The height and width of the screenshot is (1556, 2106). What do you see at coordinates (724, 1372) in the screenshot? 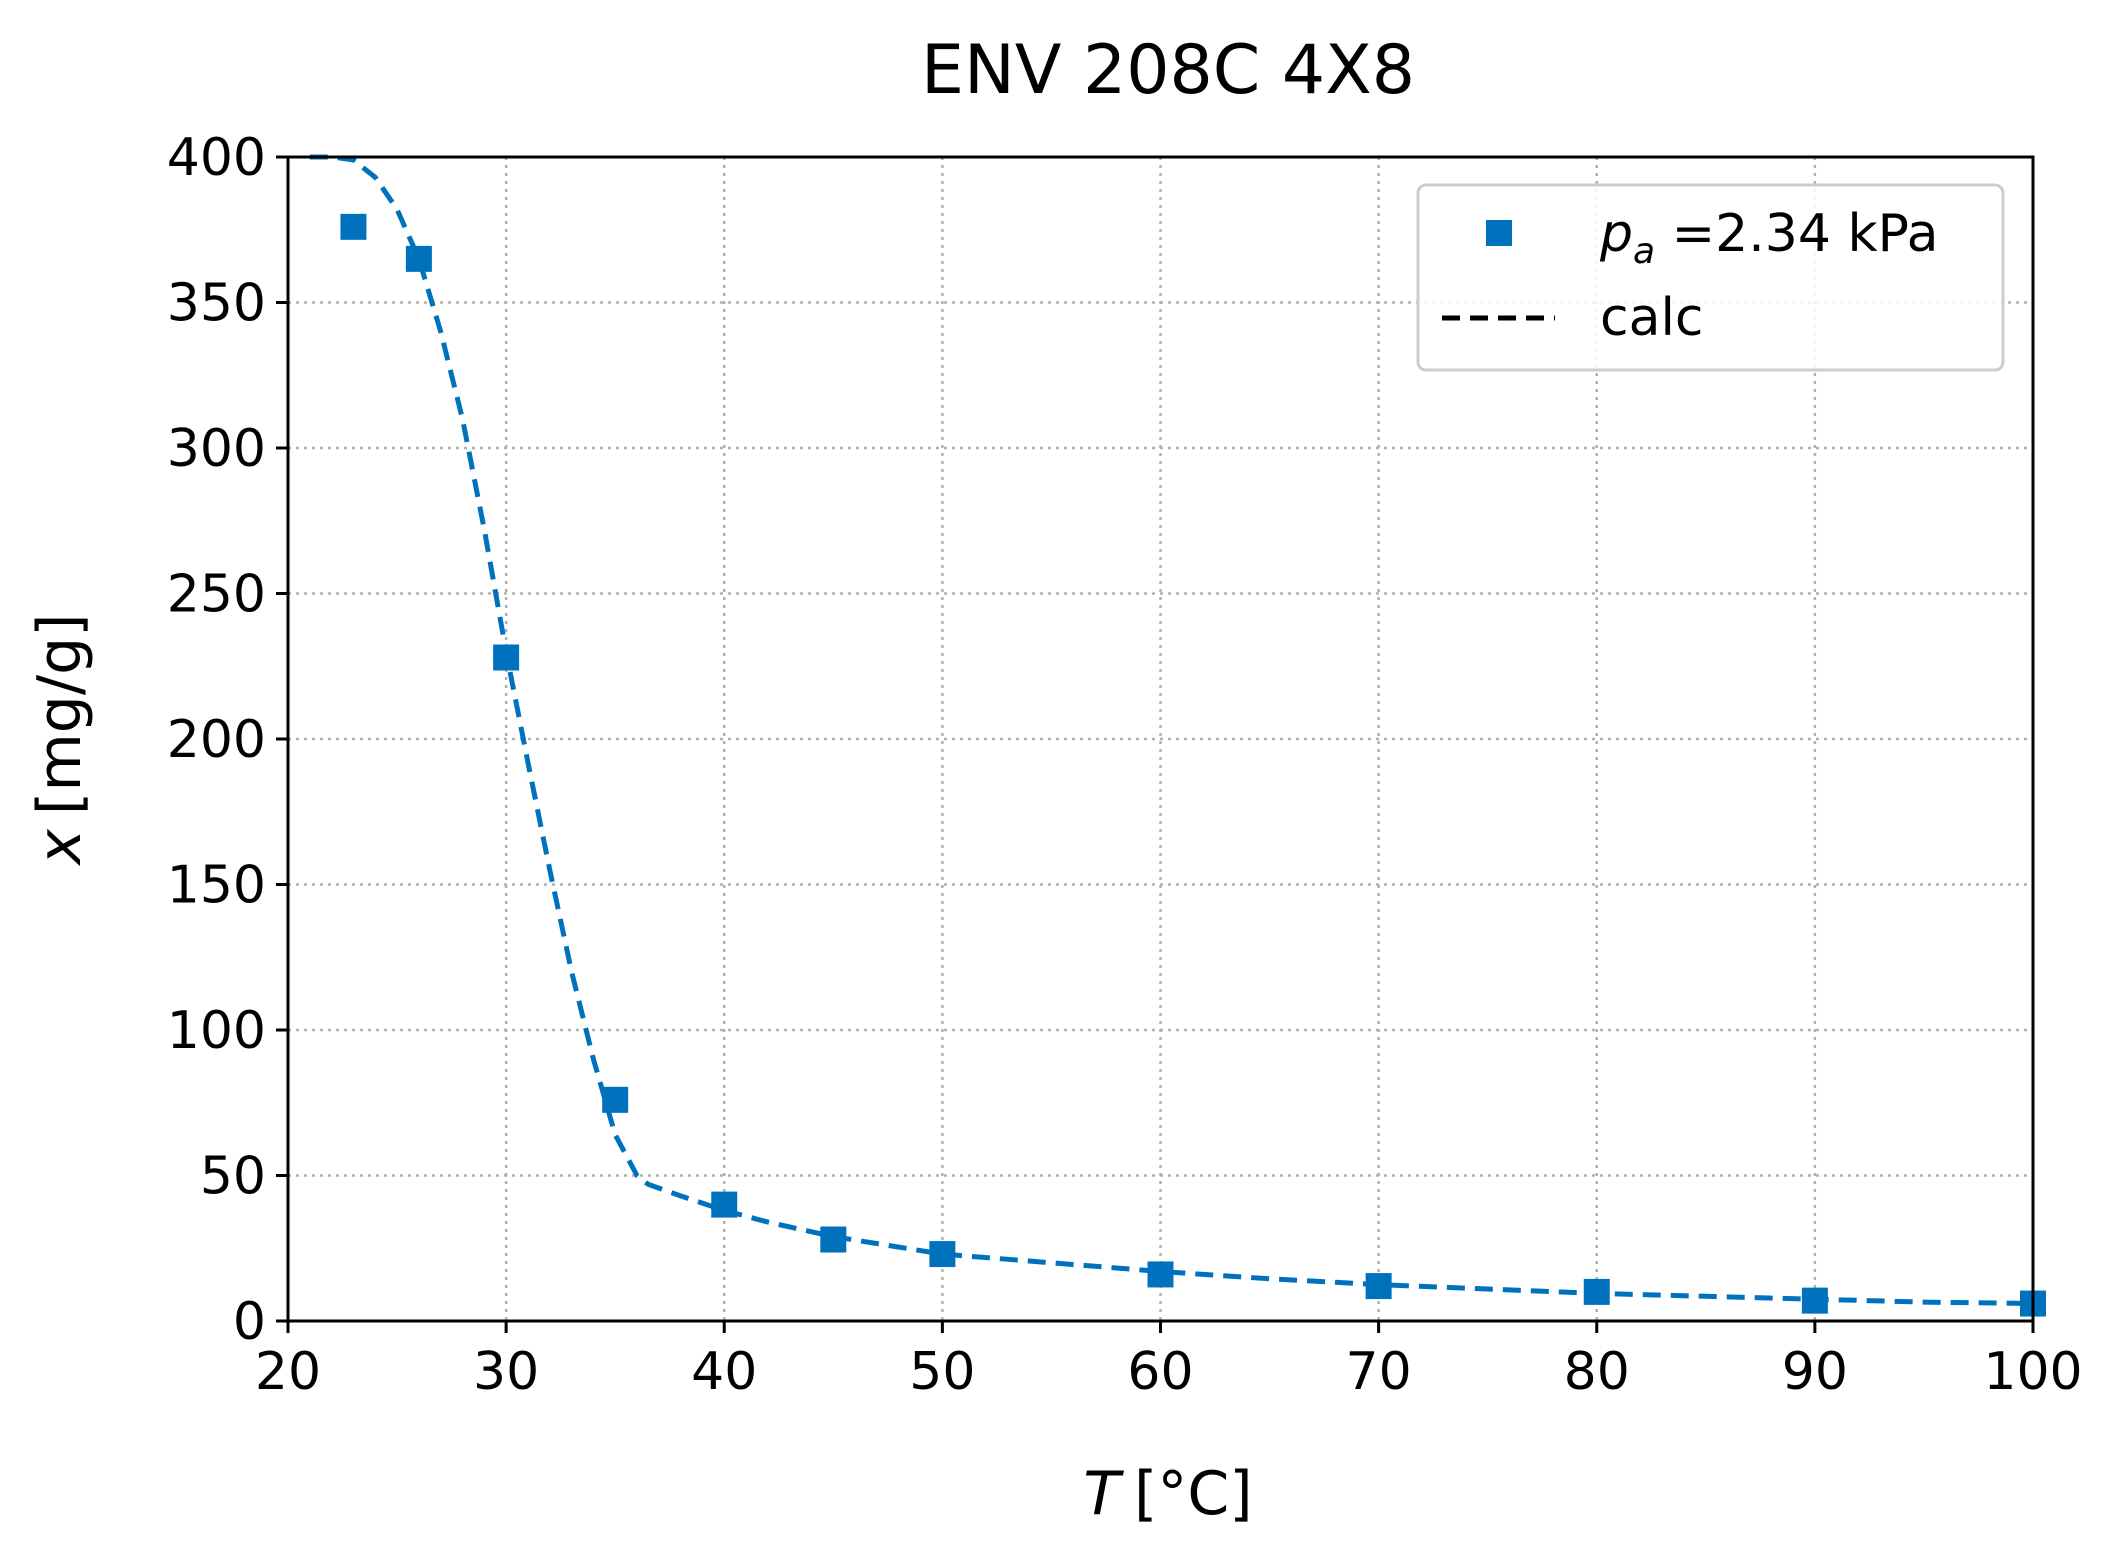
I see `x-tick-label: 40` at bounding box center [724, 1372].